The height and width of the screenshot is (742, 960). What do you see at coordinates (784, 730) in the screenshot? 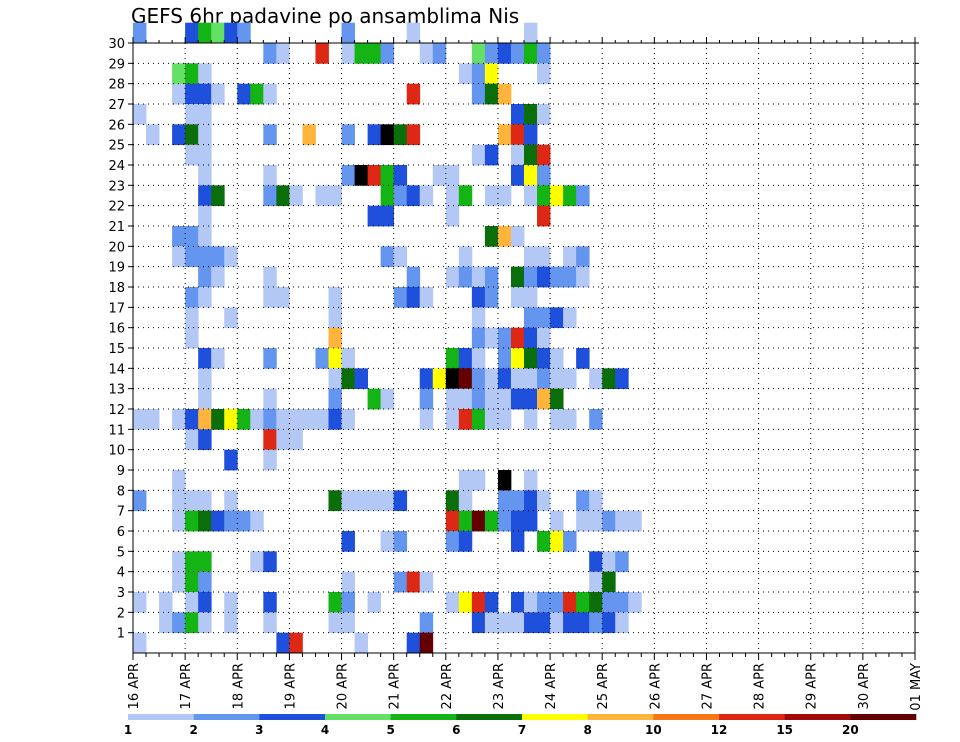
I see `legend-label: 15` at bounding box center [784, 730].